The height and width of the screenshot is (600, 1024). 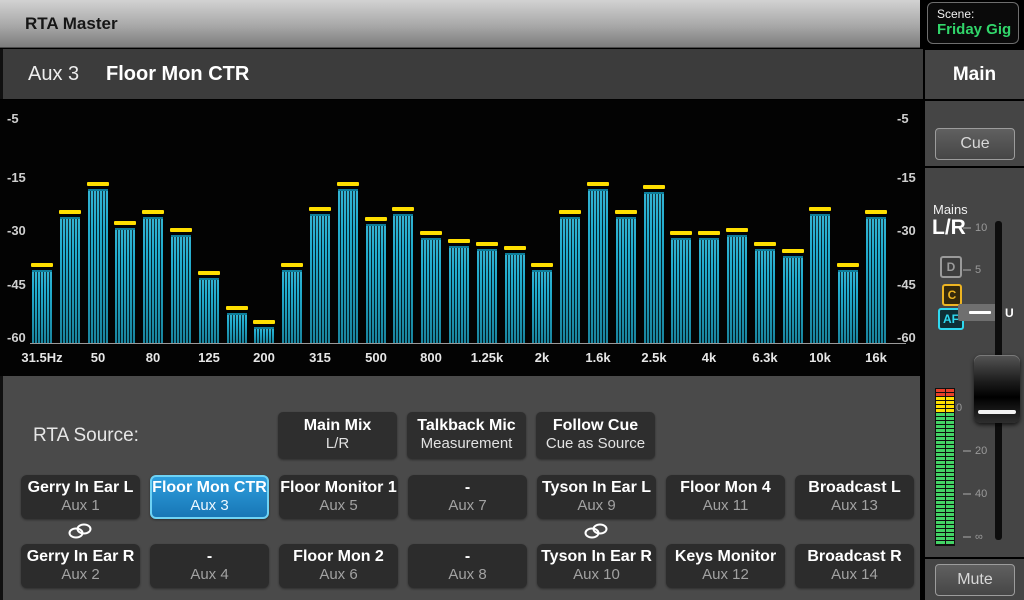 I want to click on aux-button-name: Floor Mon 2, so click(x=338, y=556).